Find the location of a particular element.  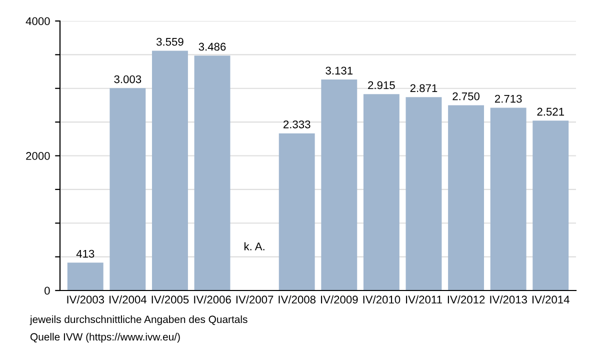

y-tick-label: 0 is located at coordinates (47, 290).